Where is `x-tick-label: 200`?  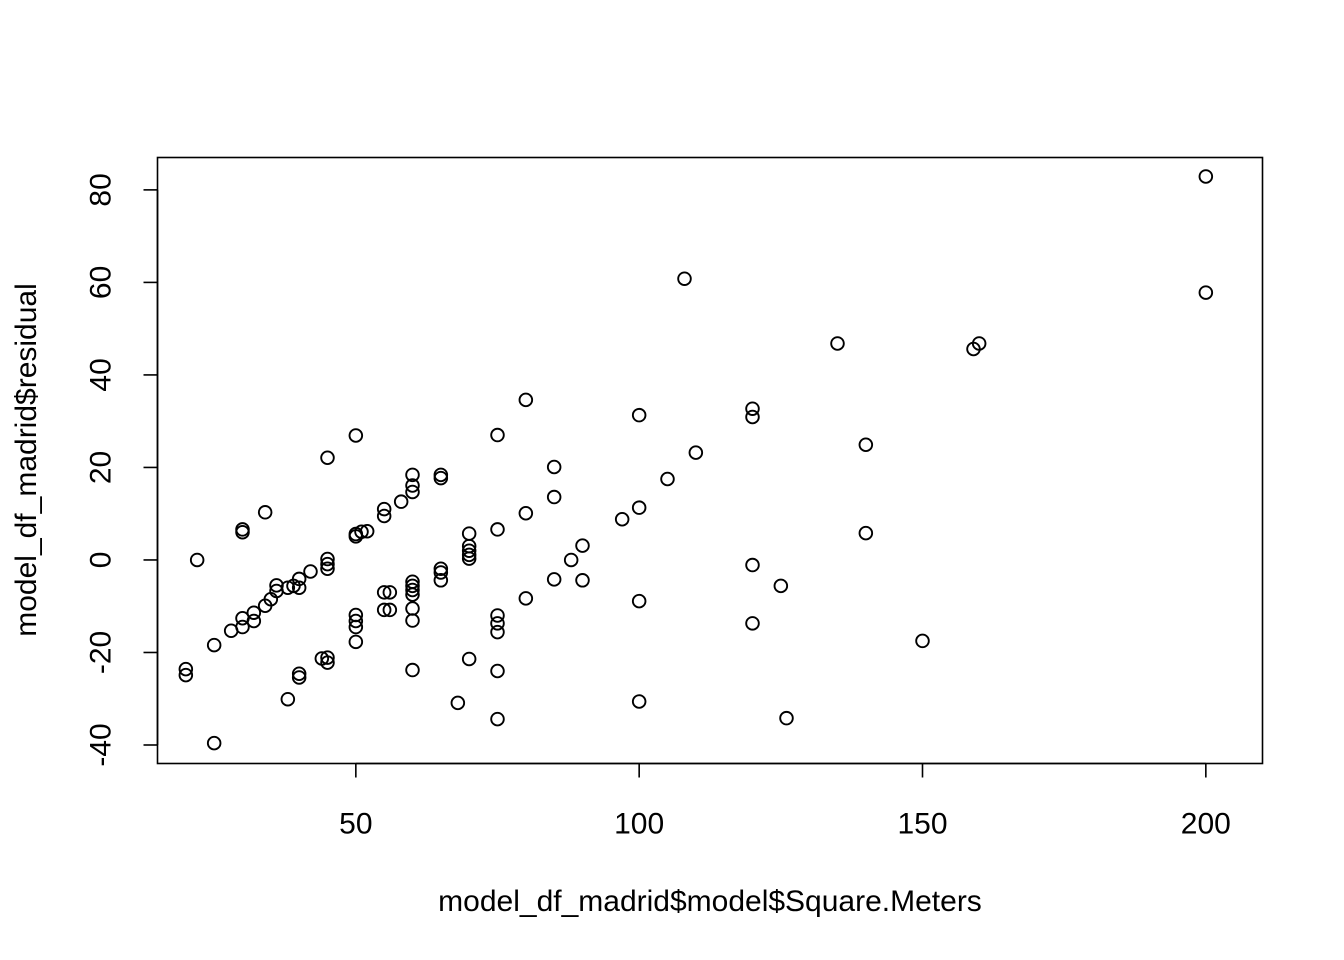 x-tick-label: 200 is located at coordinates (1206, 824).